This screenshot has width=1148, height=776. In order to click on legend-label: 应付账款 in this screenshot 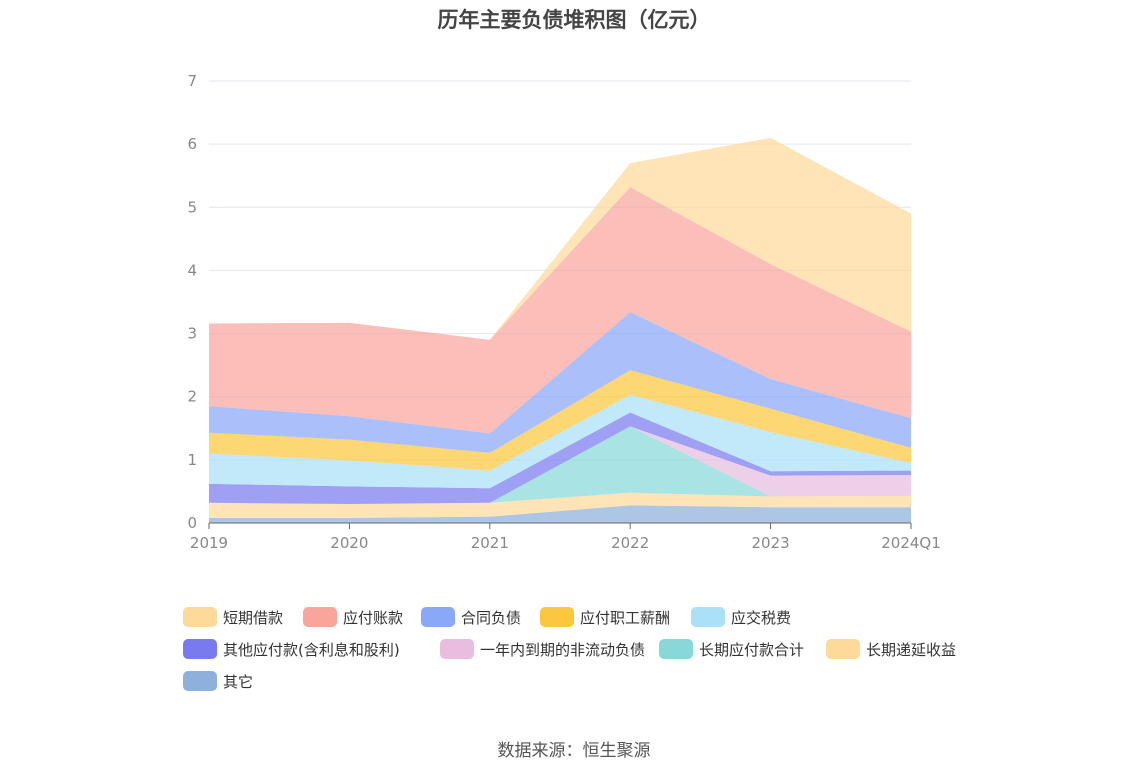, I will do `click(373, 617)`.